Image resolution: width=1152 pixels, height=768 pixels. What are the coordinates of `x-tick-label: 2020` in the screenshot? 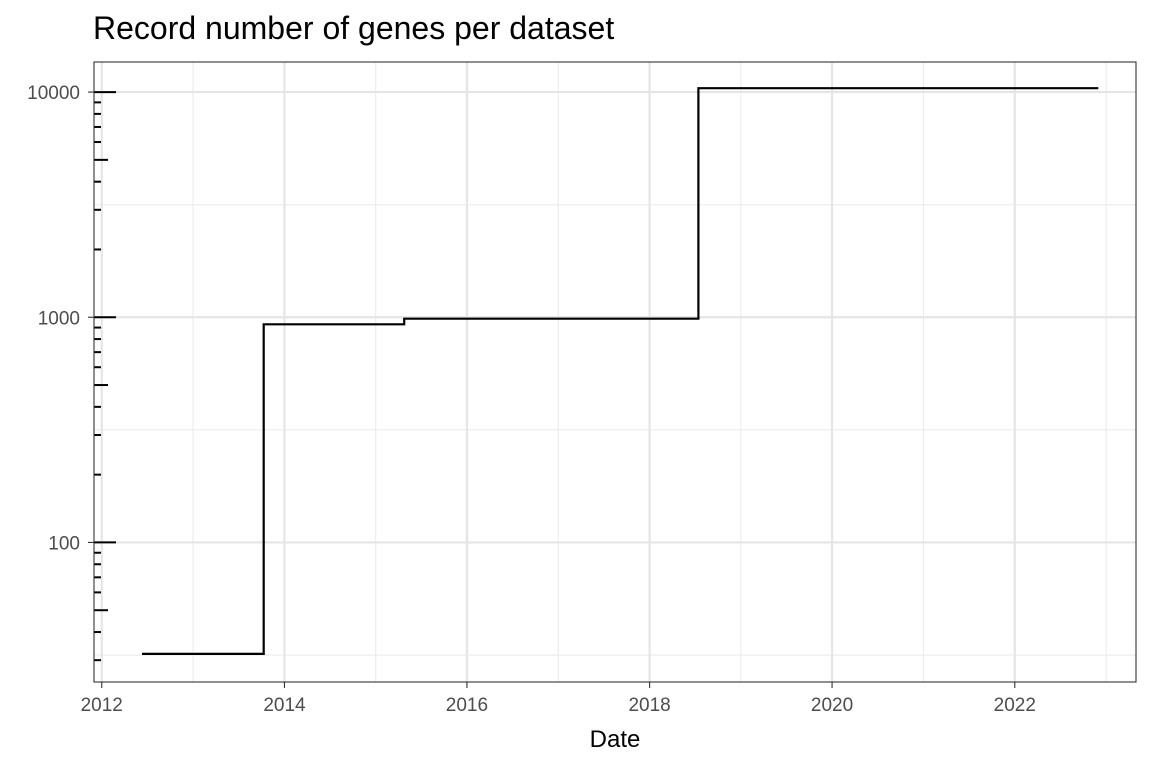 It's located at (832, 705).